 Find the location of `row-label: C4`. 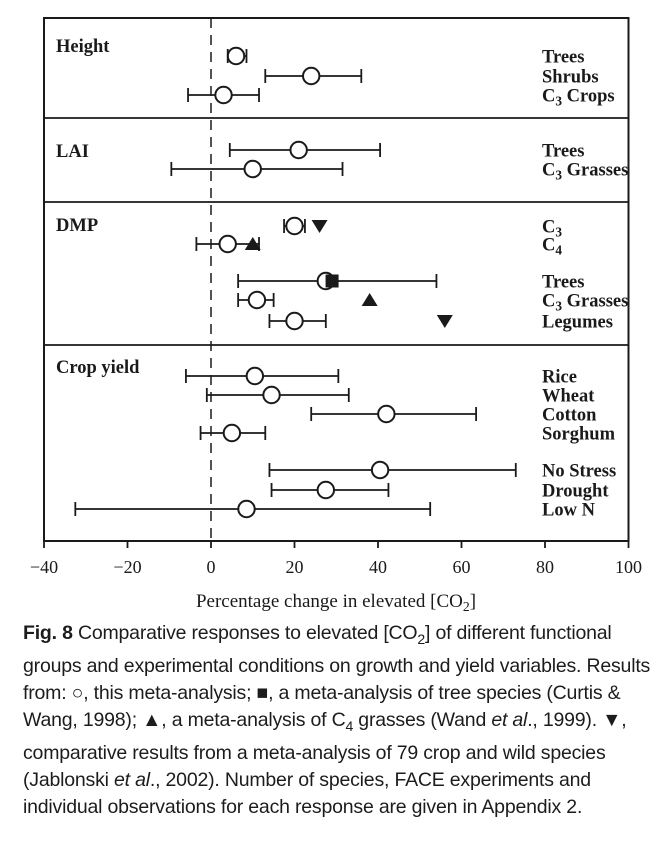

row-label: C4 is located at coordinates (552, 247).